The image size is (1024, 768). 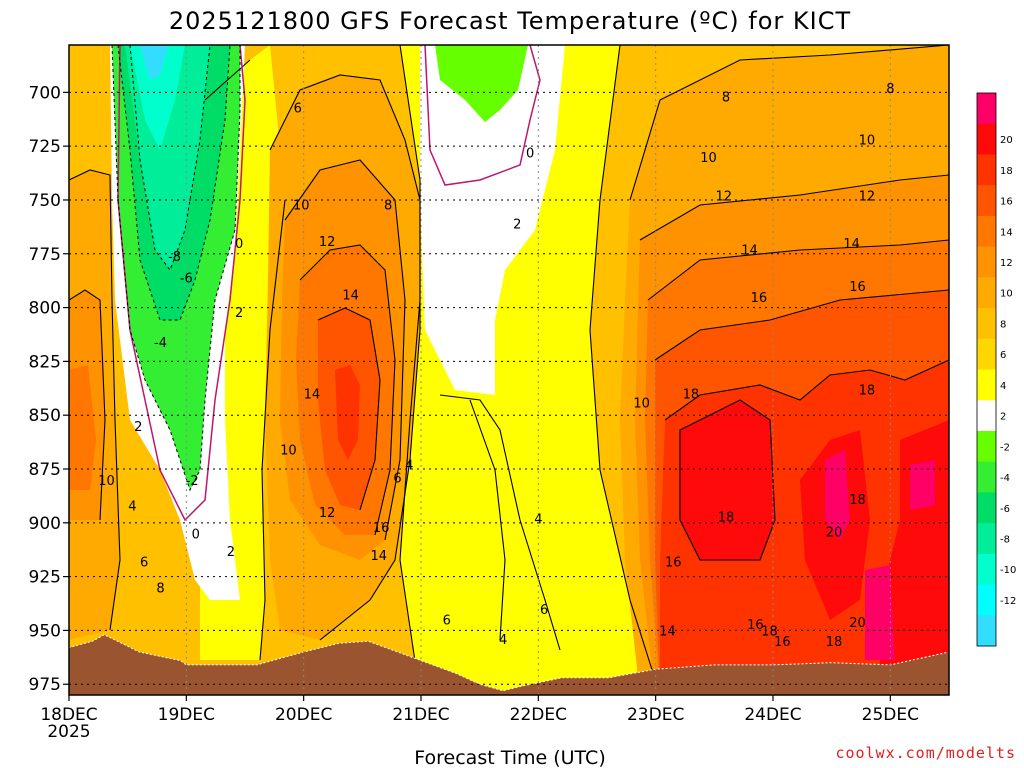 I want to click on colorbar-label: 4, so click(x=1003, y=386).